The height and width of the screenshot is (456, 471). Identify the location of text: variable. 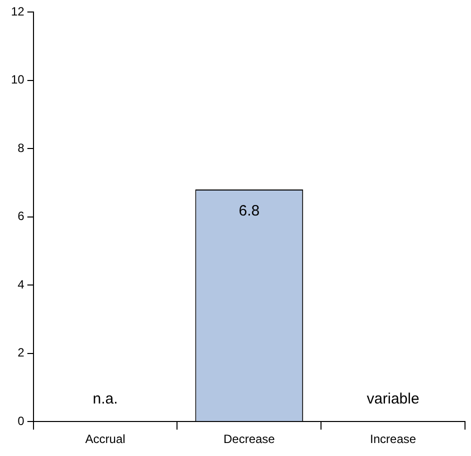
(393, 399).